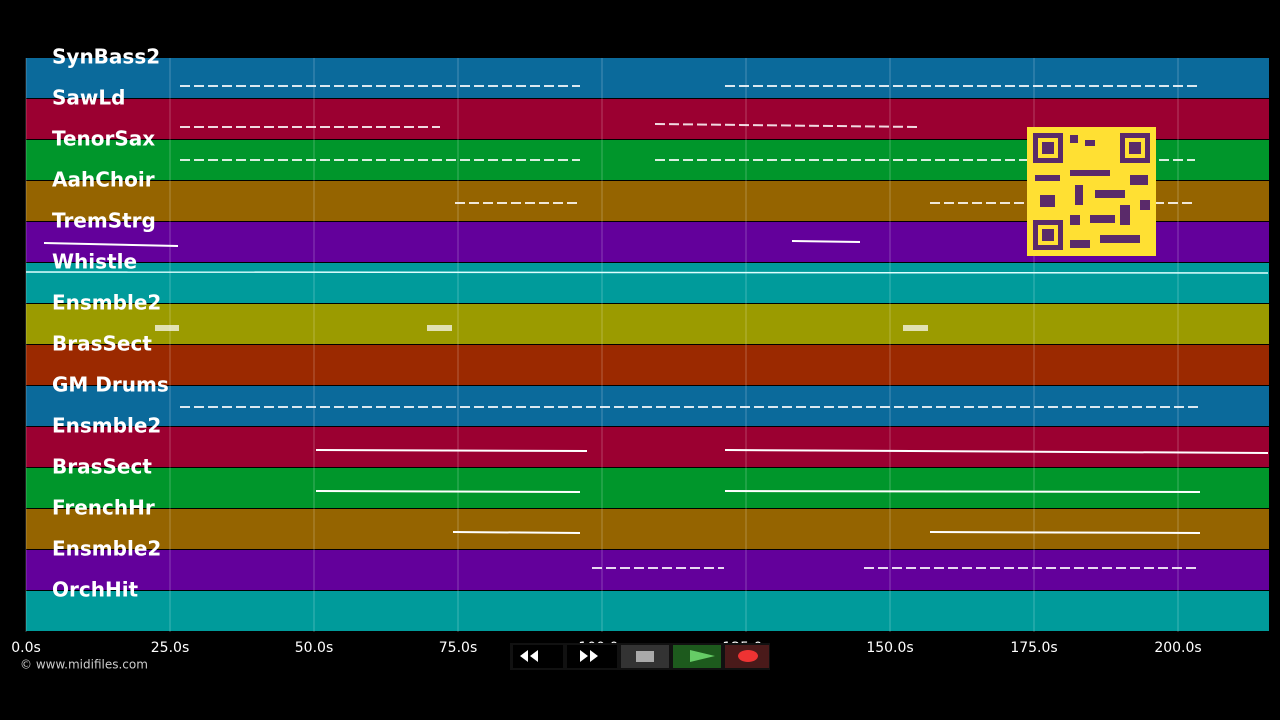 The width and height of the screenshot is (1280, 720). What do you see at coordinates (106, 57) in the screenshot?
I see `track-name: SynBass2` at bounding box center [106, 57].